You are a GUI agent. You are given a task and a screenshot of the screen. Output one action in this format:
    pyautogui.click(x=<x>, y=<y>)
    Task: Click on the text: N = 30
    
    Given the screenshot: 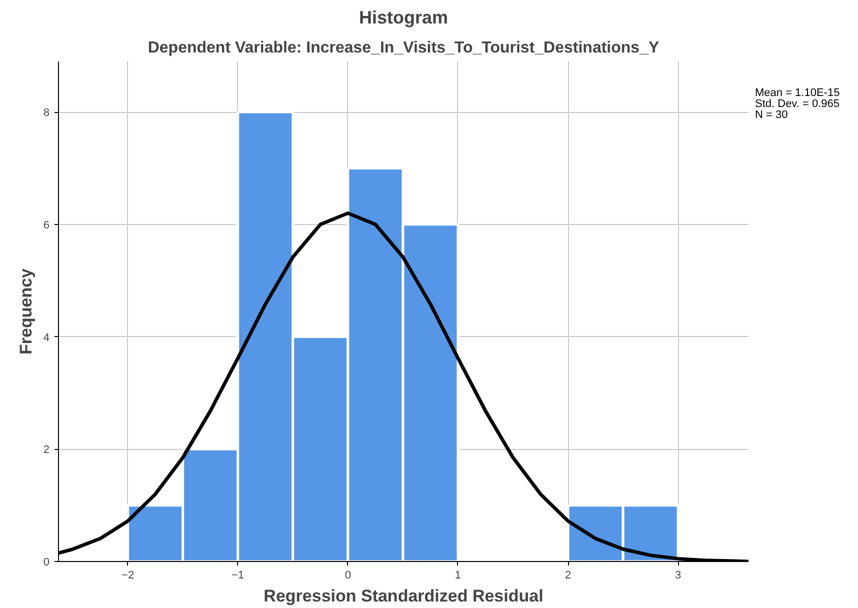 What is the action you would take?
    pyautogui.click(x=771, y=115)
    